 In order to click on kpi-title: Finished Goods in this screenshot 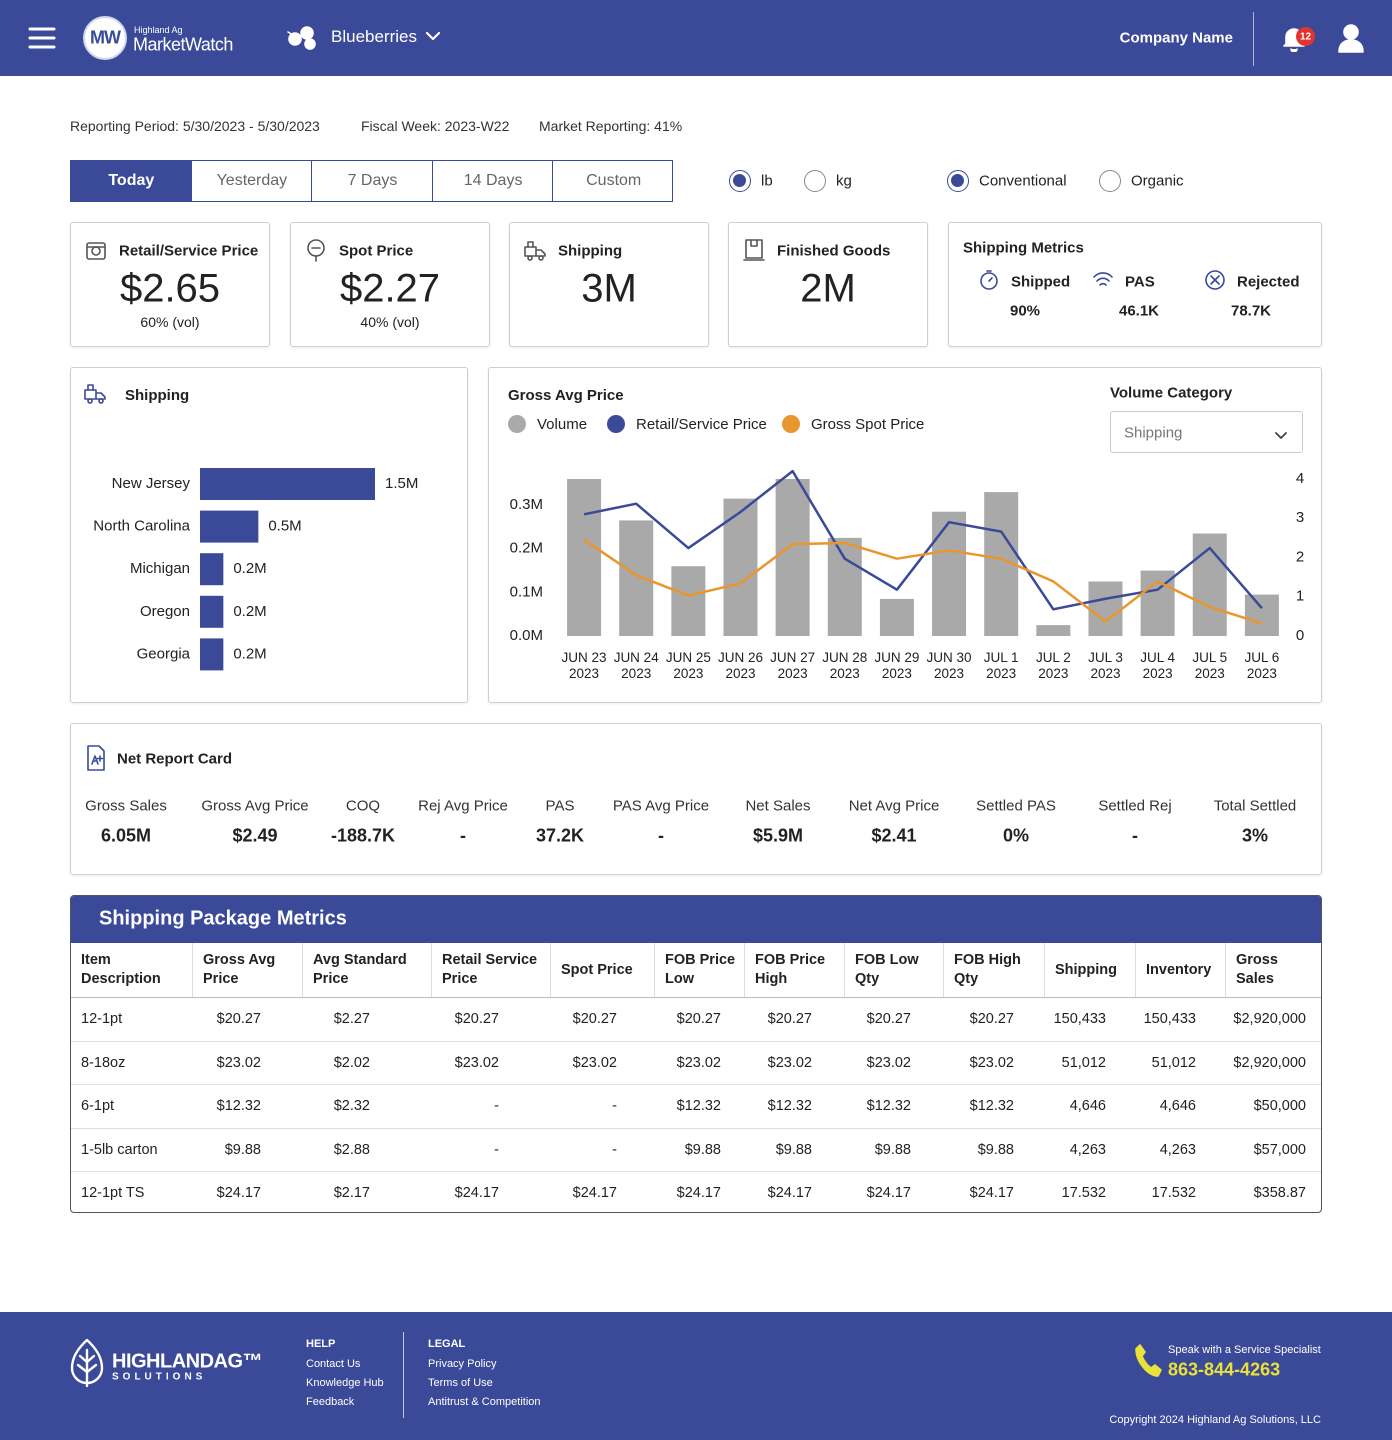, I will do `click(834, 251)`.